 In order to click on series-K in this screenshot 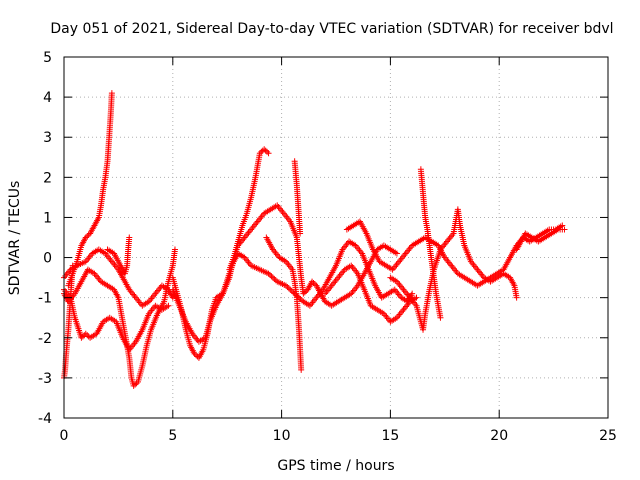, I will do `click(297, 197)`.